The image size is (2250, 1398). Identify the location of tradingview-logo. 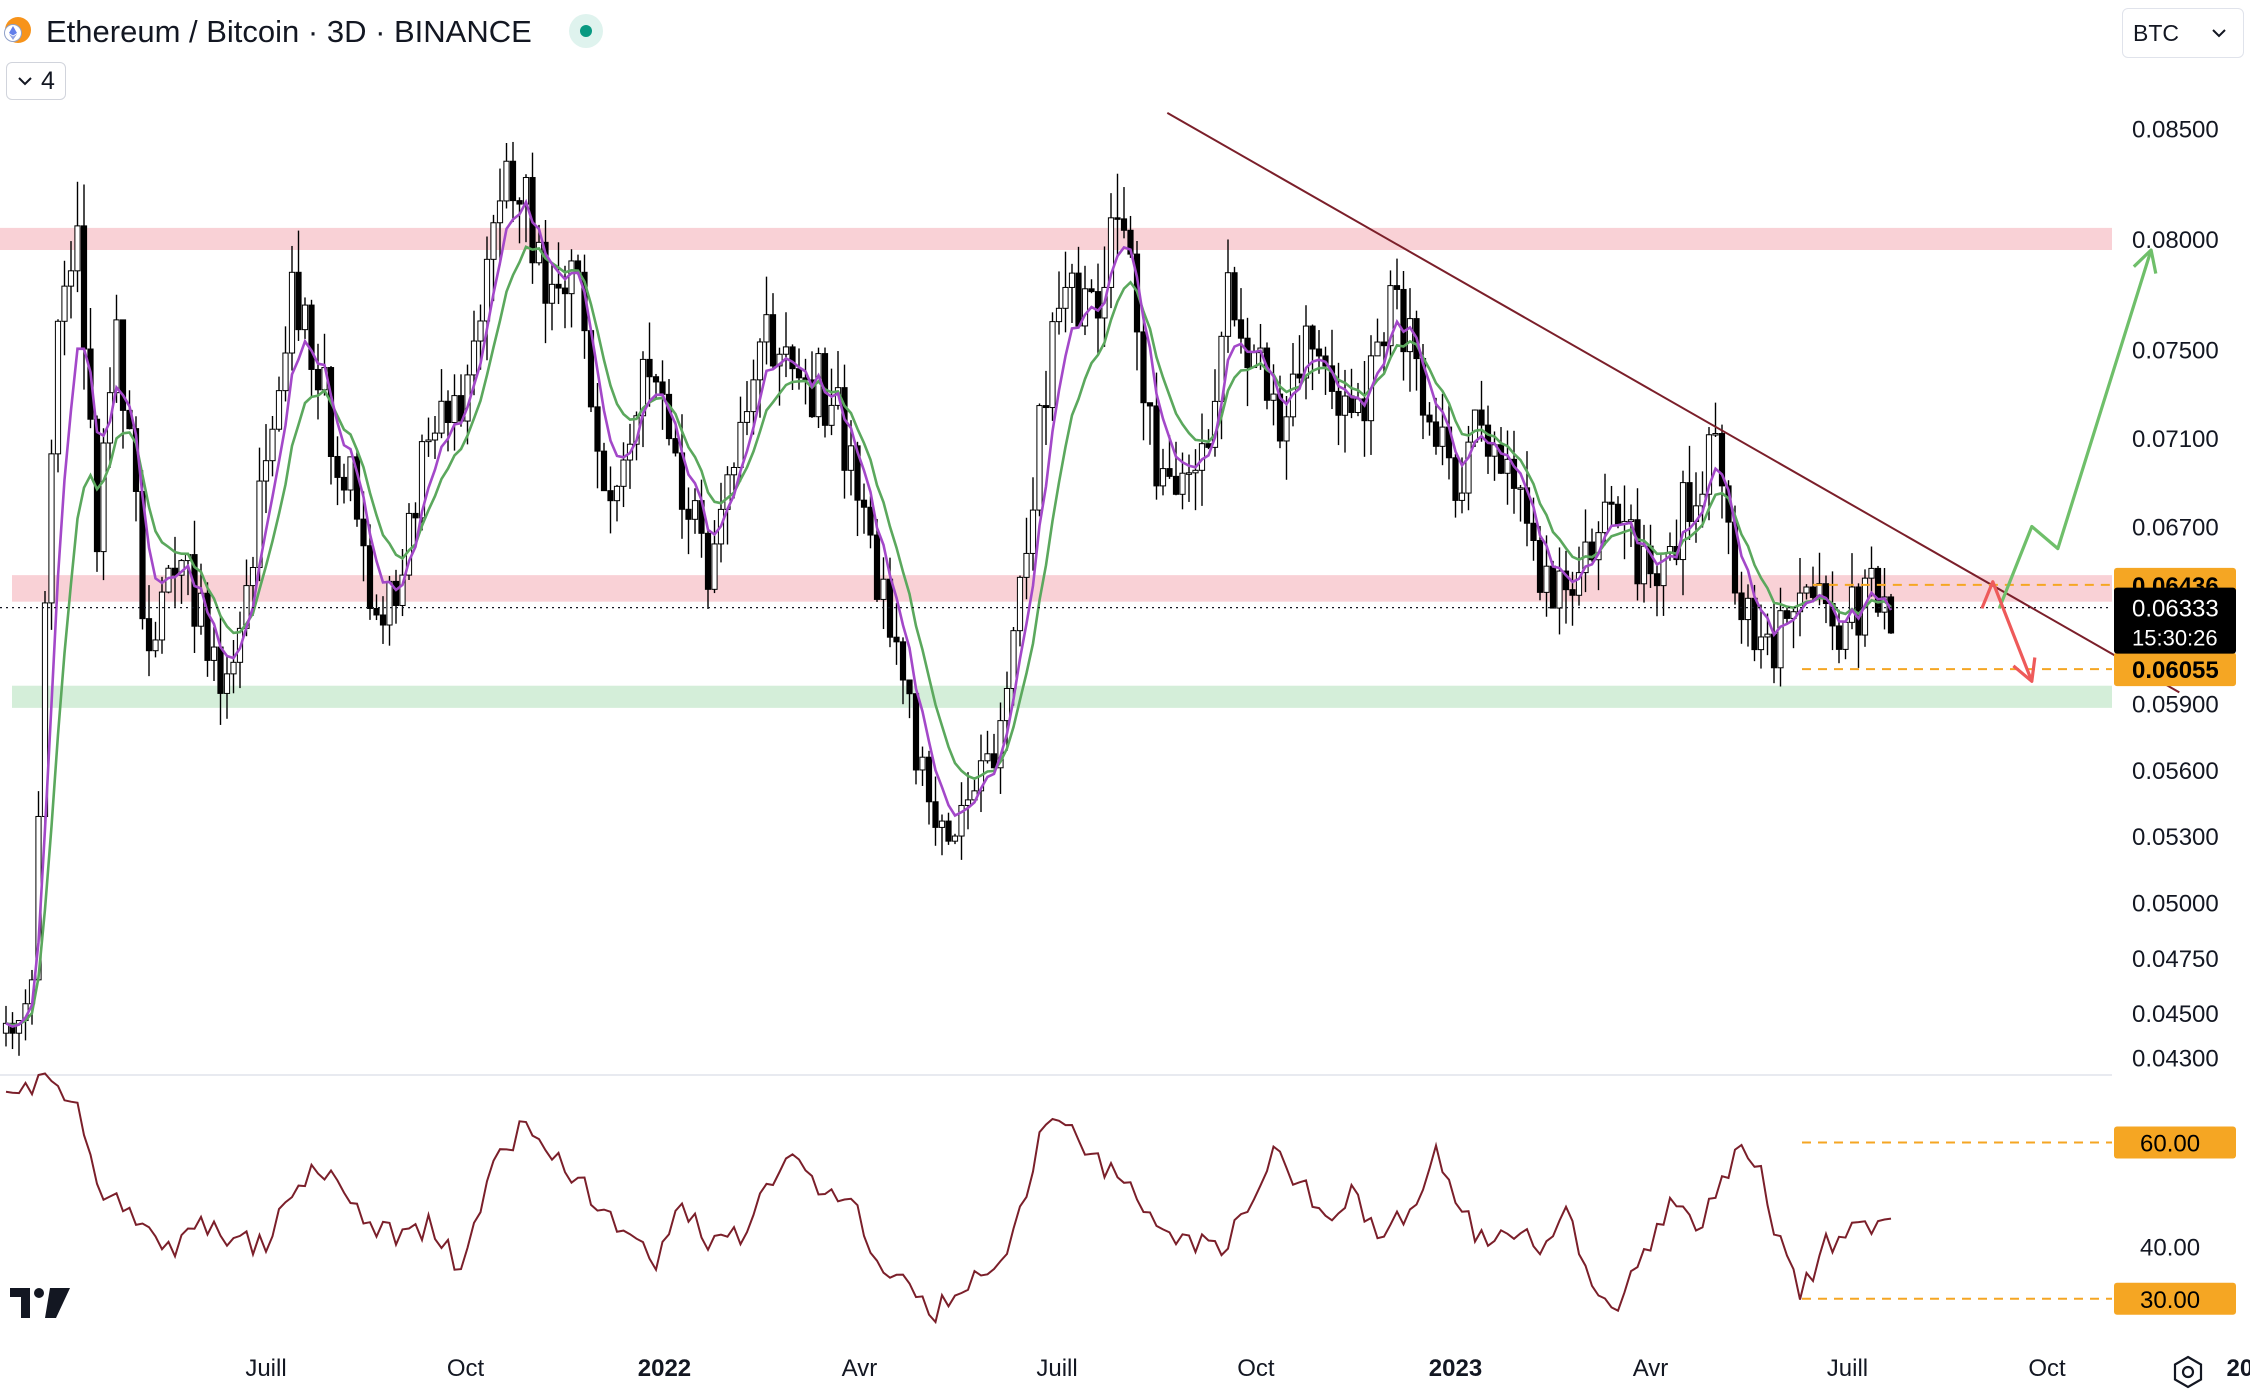
(41, 1303).